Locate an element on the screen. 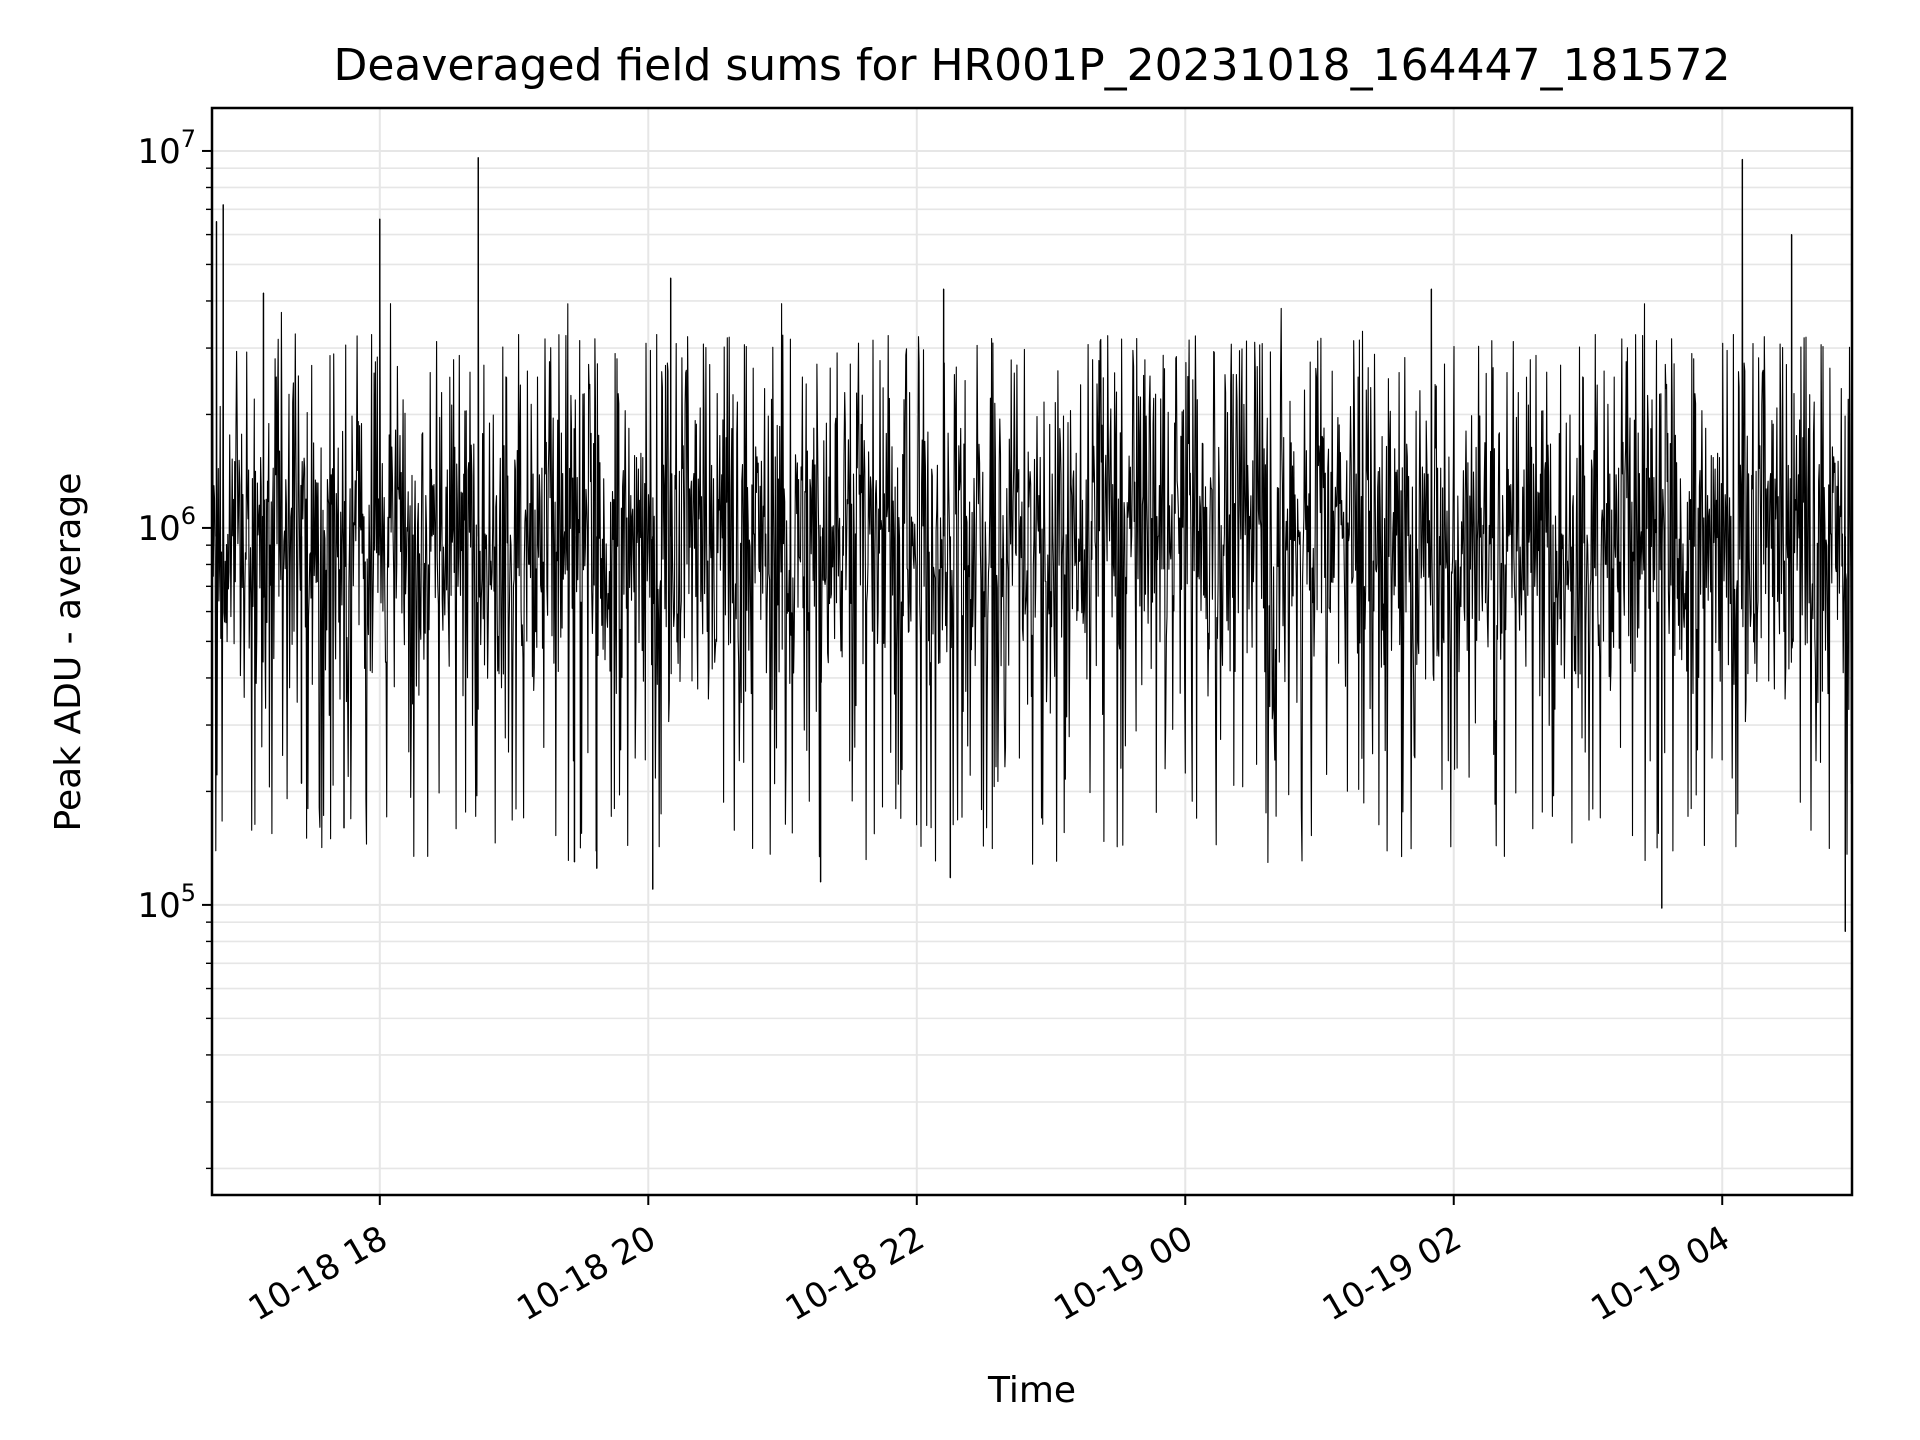  y-axis-label: Peak ADU - average is located at coordinates (68, 652).